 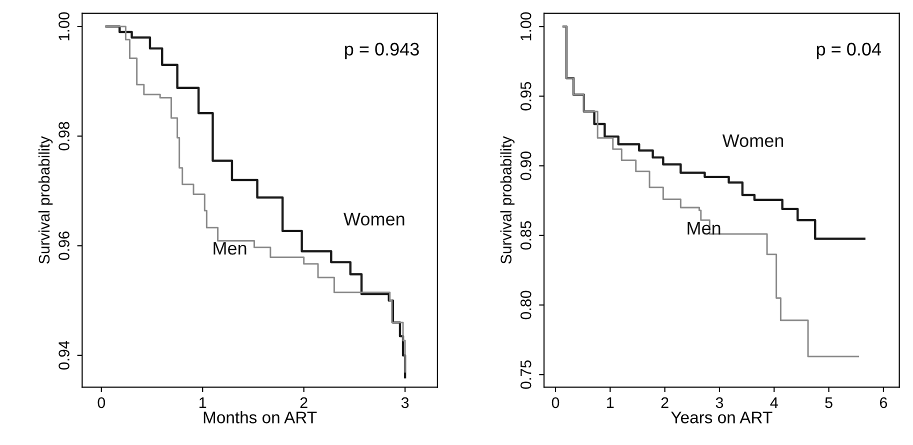 I want to click on y-tick-label: 0.96, so click(x=64, y=246).